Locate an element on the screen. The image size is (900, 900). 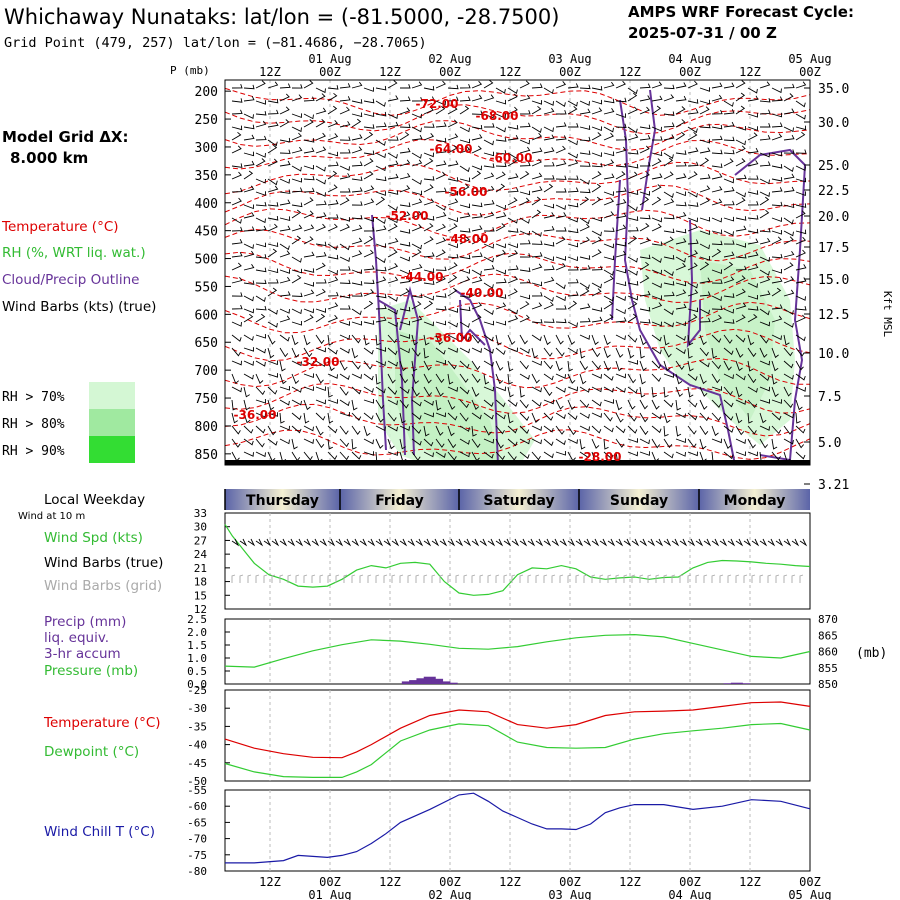
top-hour-label: 12Z is located at coordinates (390, 72).